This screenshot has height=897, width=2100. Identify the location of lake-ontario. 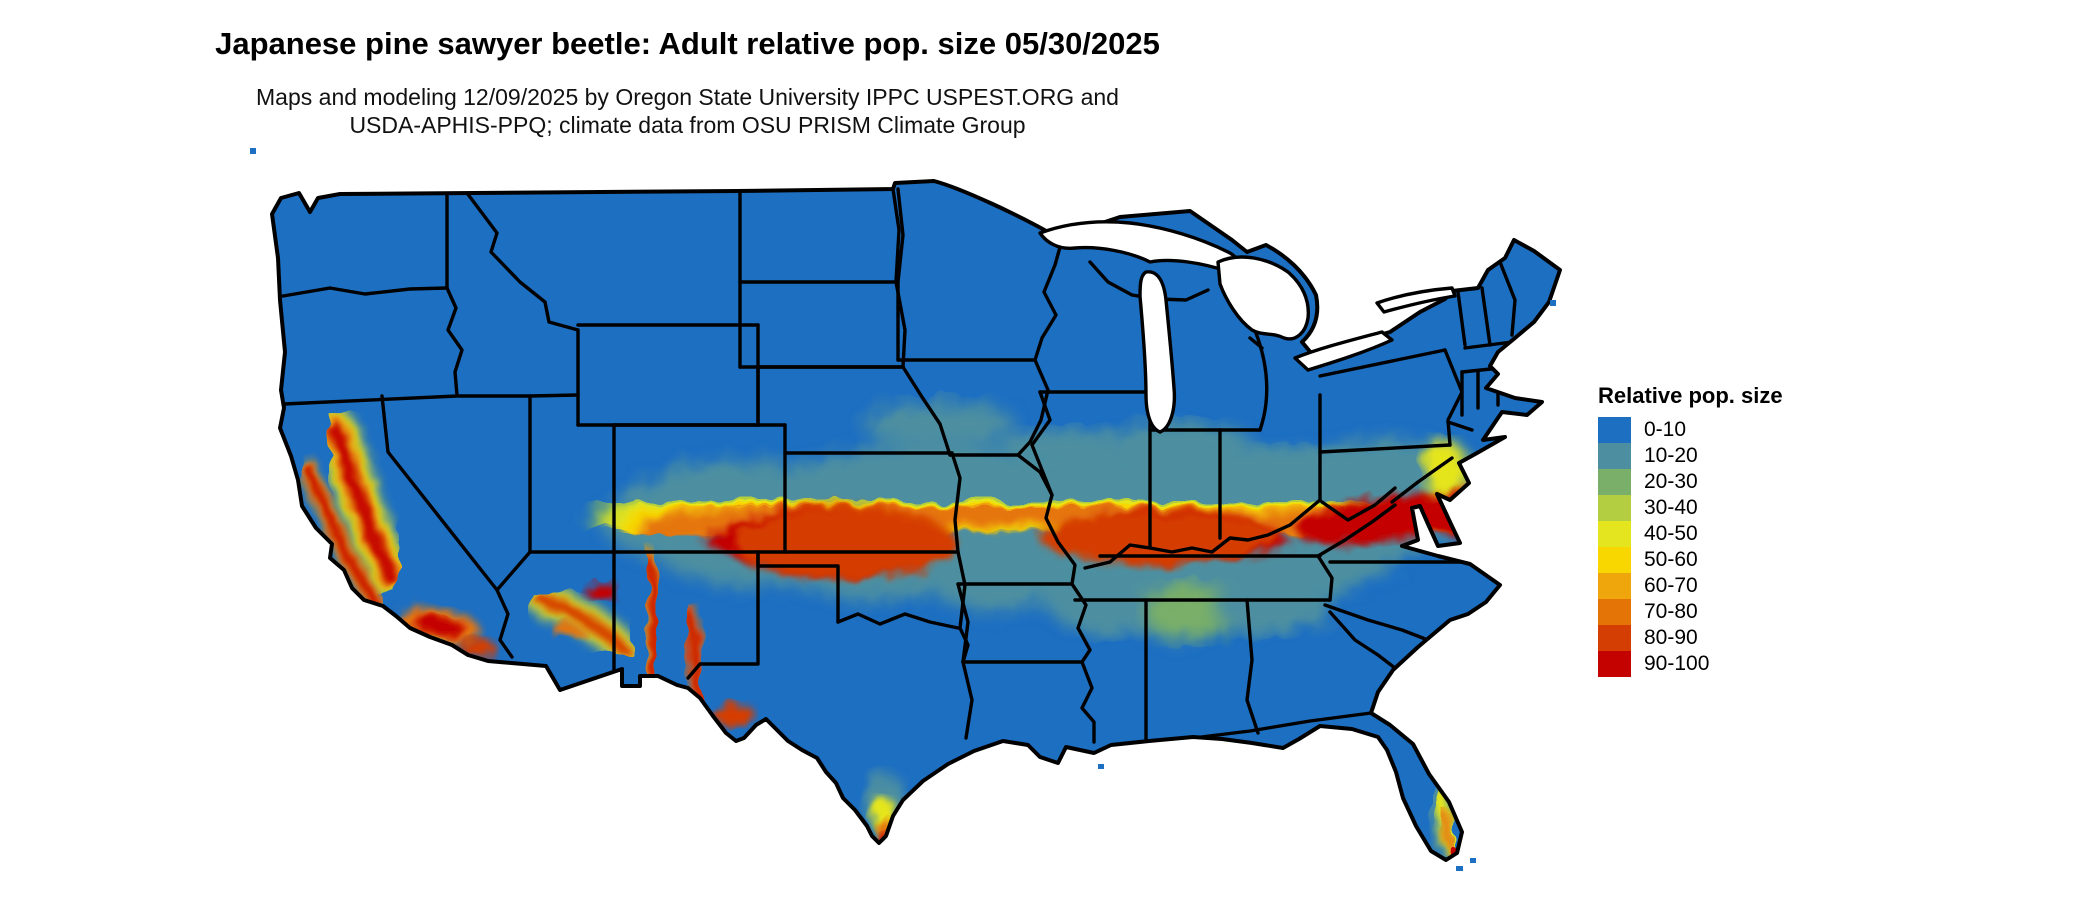
(1416, 300).